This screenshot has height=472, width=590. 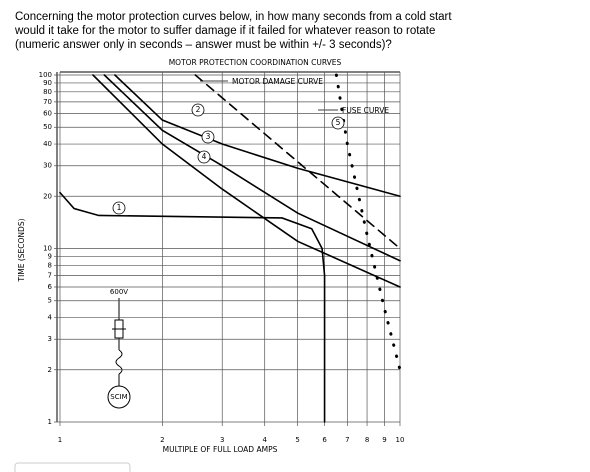 I want to click on y-axis-label: TIME (SECONDS), so click(x=21, y=250).